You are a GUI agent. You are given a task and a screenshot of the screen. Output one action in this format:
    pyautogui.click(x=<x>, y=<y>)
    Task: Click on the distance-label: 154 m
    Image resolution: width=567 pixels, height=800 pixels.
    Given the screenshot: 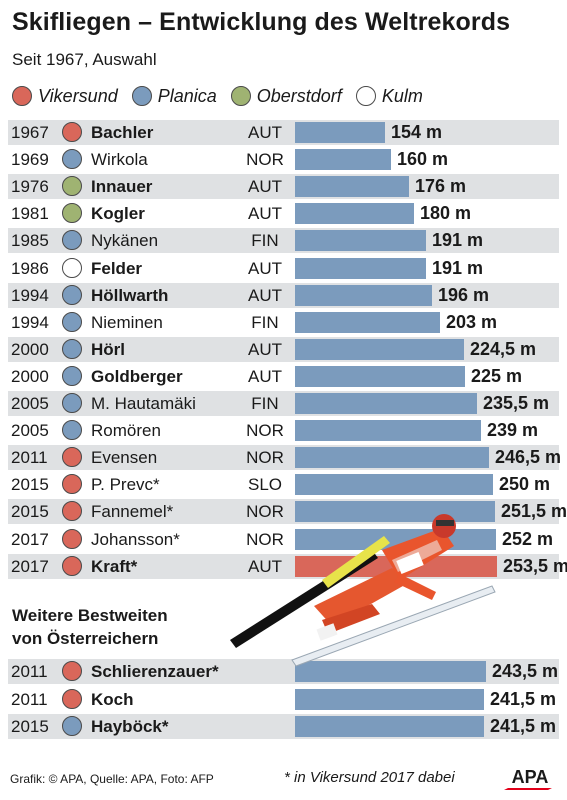 What is the action you would take?
    pyautogui.click(x=417, y=132)
    